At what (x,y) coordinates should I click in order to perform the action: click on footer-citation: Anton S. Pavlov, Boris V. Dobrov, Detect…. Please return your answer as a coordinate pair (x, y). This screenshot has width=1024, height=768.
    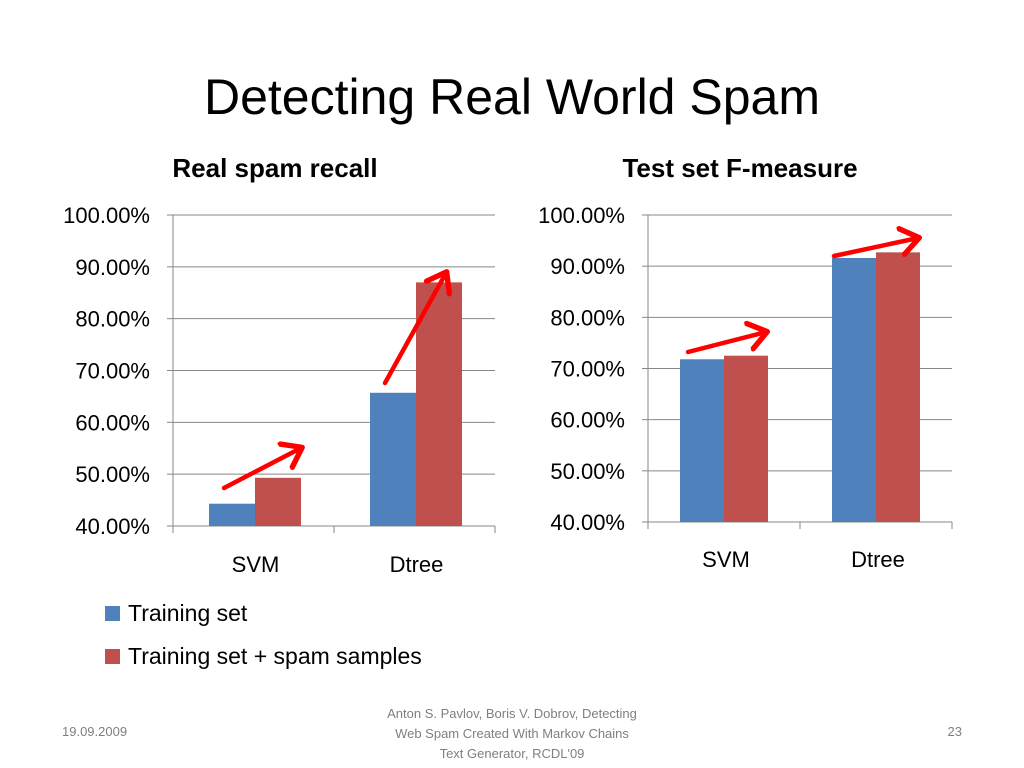
    Looking at the image, I should click on (512, 733).